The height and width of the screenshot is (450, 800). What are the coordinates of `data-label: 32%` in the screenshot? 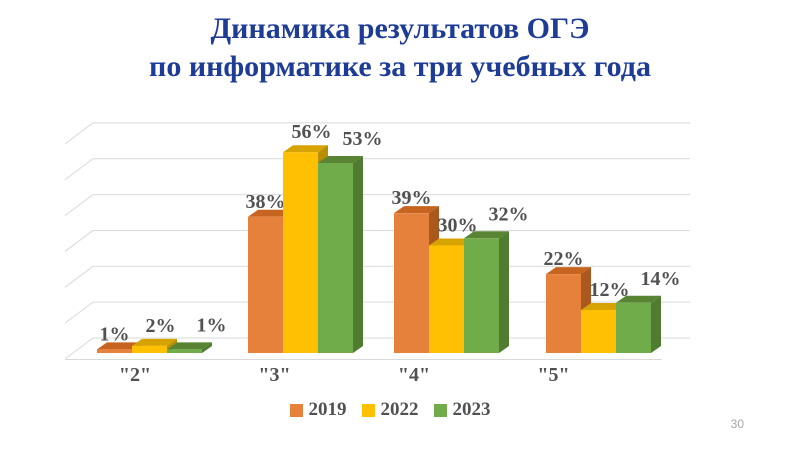 It's located at (509, 214).